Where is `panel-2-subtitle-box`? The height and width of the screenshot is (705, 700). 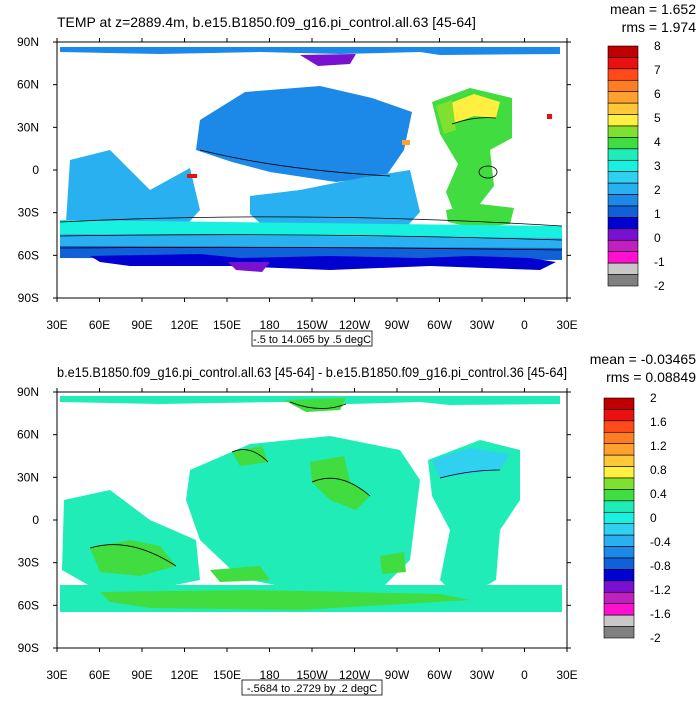 panel-2-subtitle-box is located at coordinates (312, 687).